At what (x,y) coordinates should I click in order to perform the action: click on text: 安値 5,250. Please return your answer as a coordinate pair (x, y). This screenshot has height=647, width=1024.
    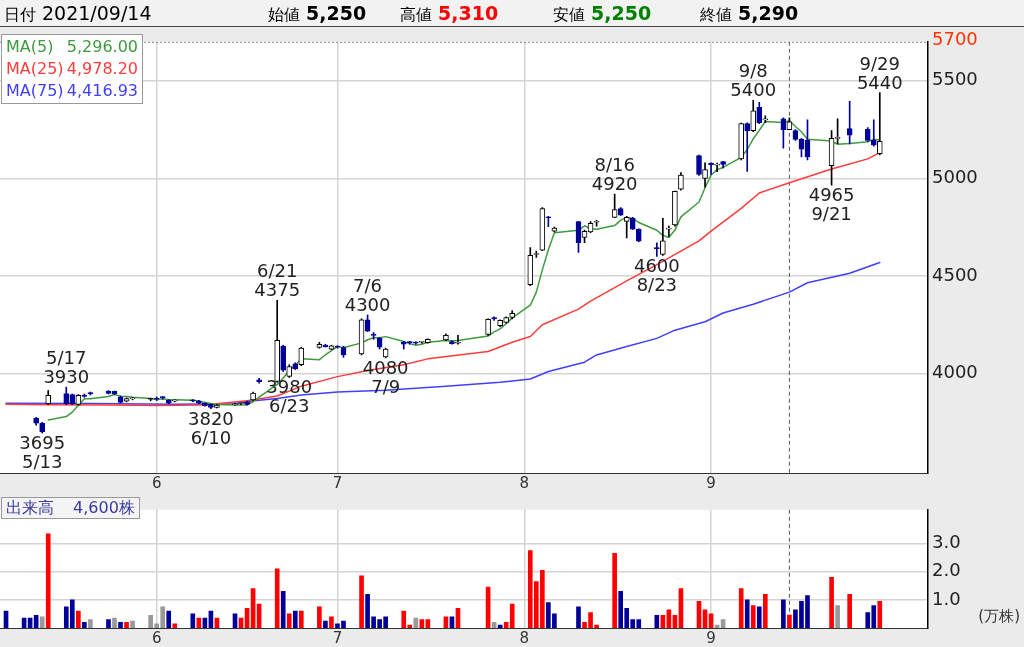
    Looking at the image, I should click on (602, 13).